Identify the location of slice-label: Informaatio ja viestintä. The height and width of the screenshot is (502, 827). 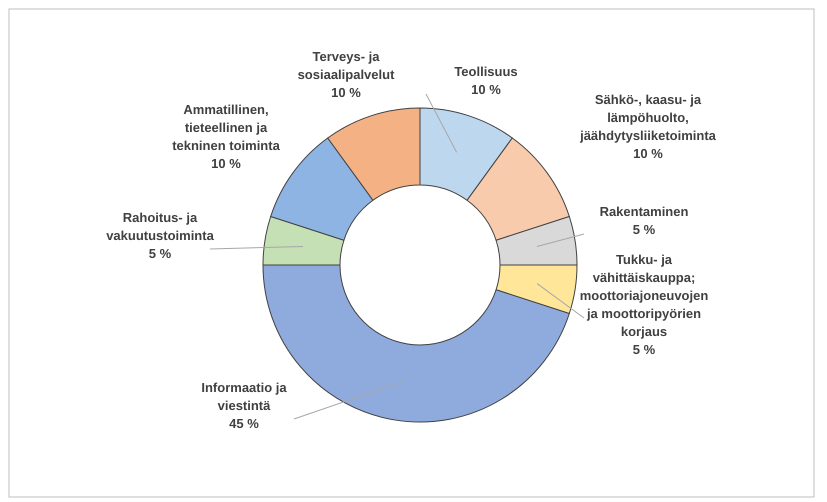
(244, 396).